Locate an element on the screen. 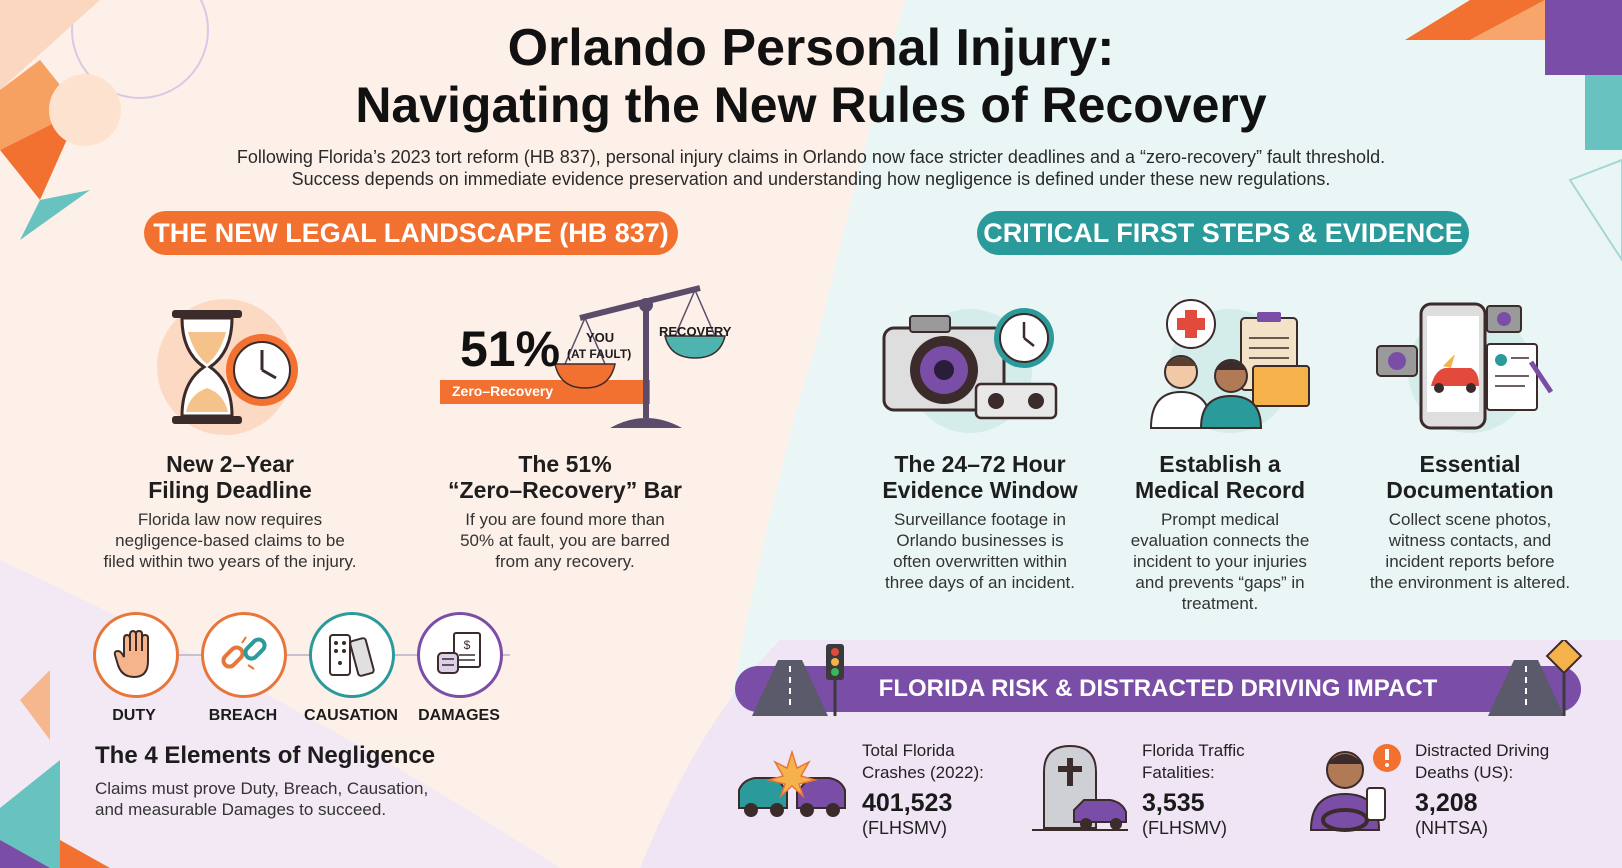 The width and height of the screenshot is (1622, 868). filing-deadline-title: New 2–Year Filing Deadline is located at coordinates (230, 477).